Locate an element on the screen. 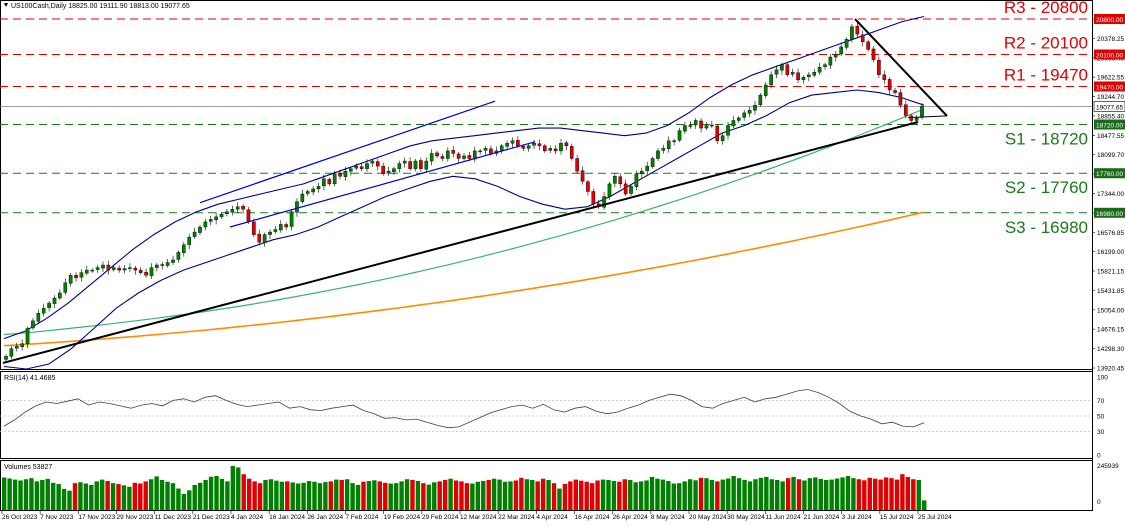 The image size is (1125, 526). channel-lower-line is located at coordinates (382, 184).